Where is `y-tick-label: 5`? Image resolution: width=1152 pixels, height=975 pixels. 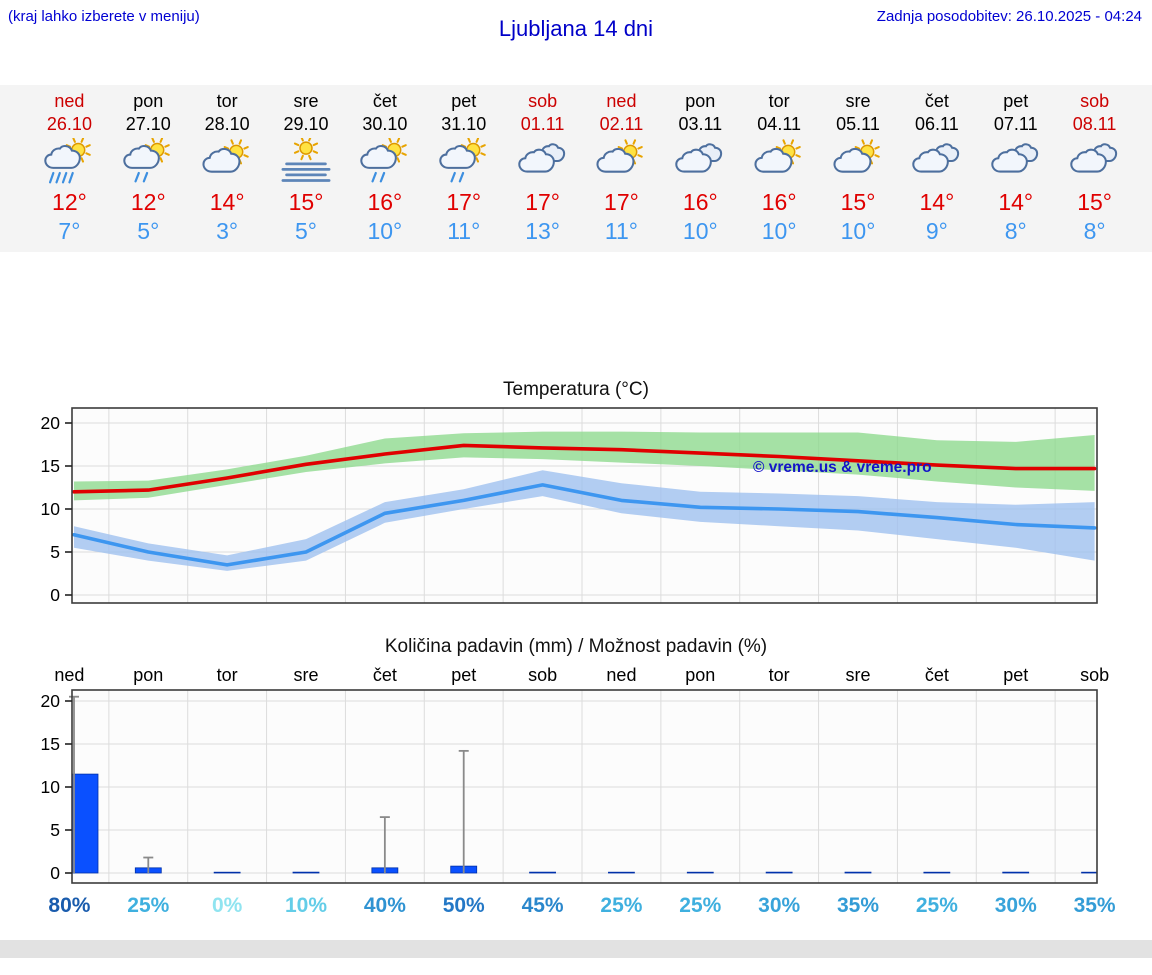
y-tick-label: 5 is located at coordinates (55, 830).